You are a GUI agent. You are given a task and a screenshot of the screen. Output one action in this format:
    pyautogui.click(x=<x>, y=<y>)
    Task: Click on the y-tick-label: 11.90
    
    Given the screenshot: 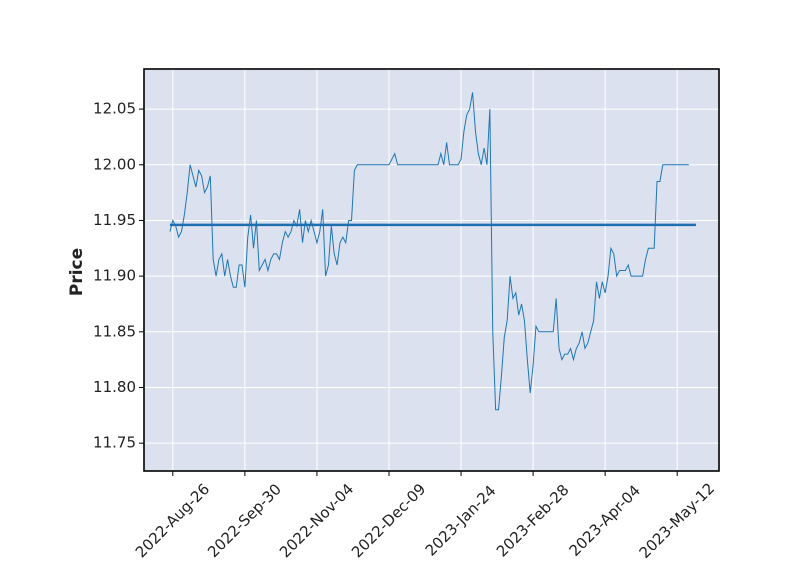 What is the action you would take?
    pyautogui.click(x=114, y=276)
    